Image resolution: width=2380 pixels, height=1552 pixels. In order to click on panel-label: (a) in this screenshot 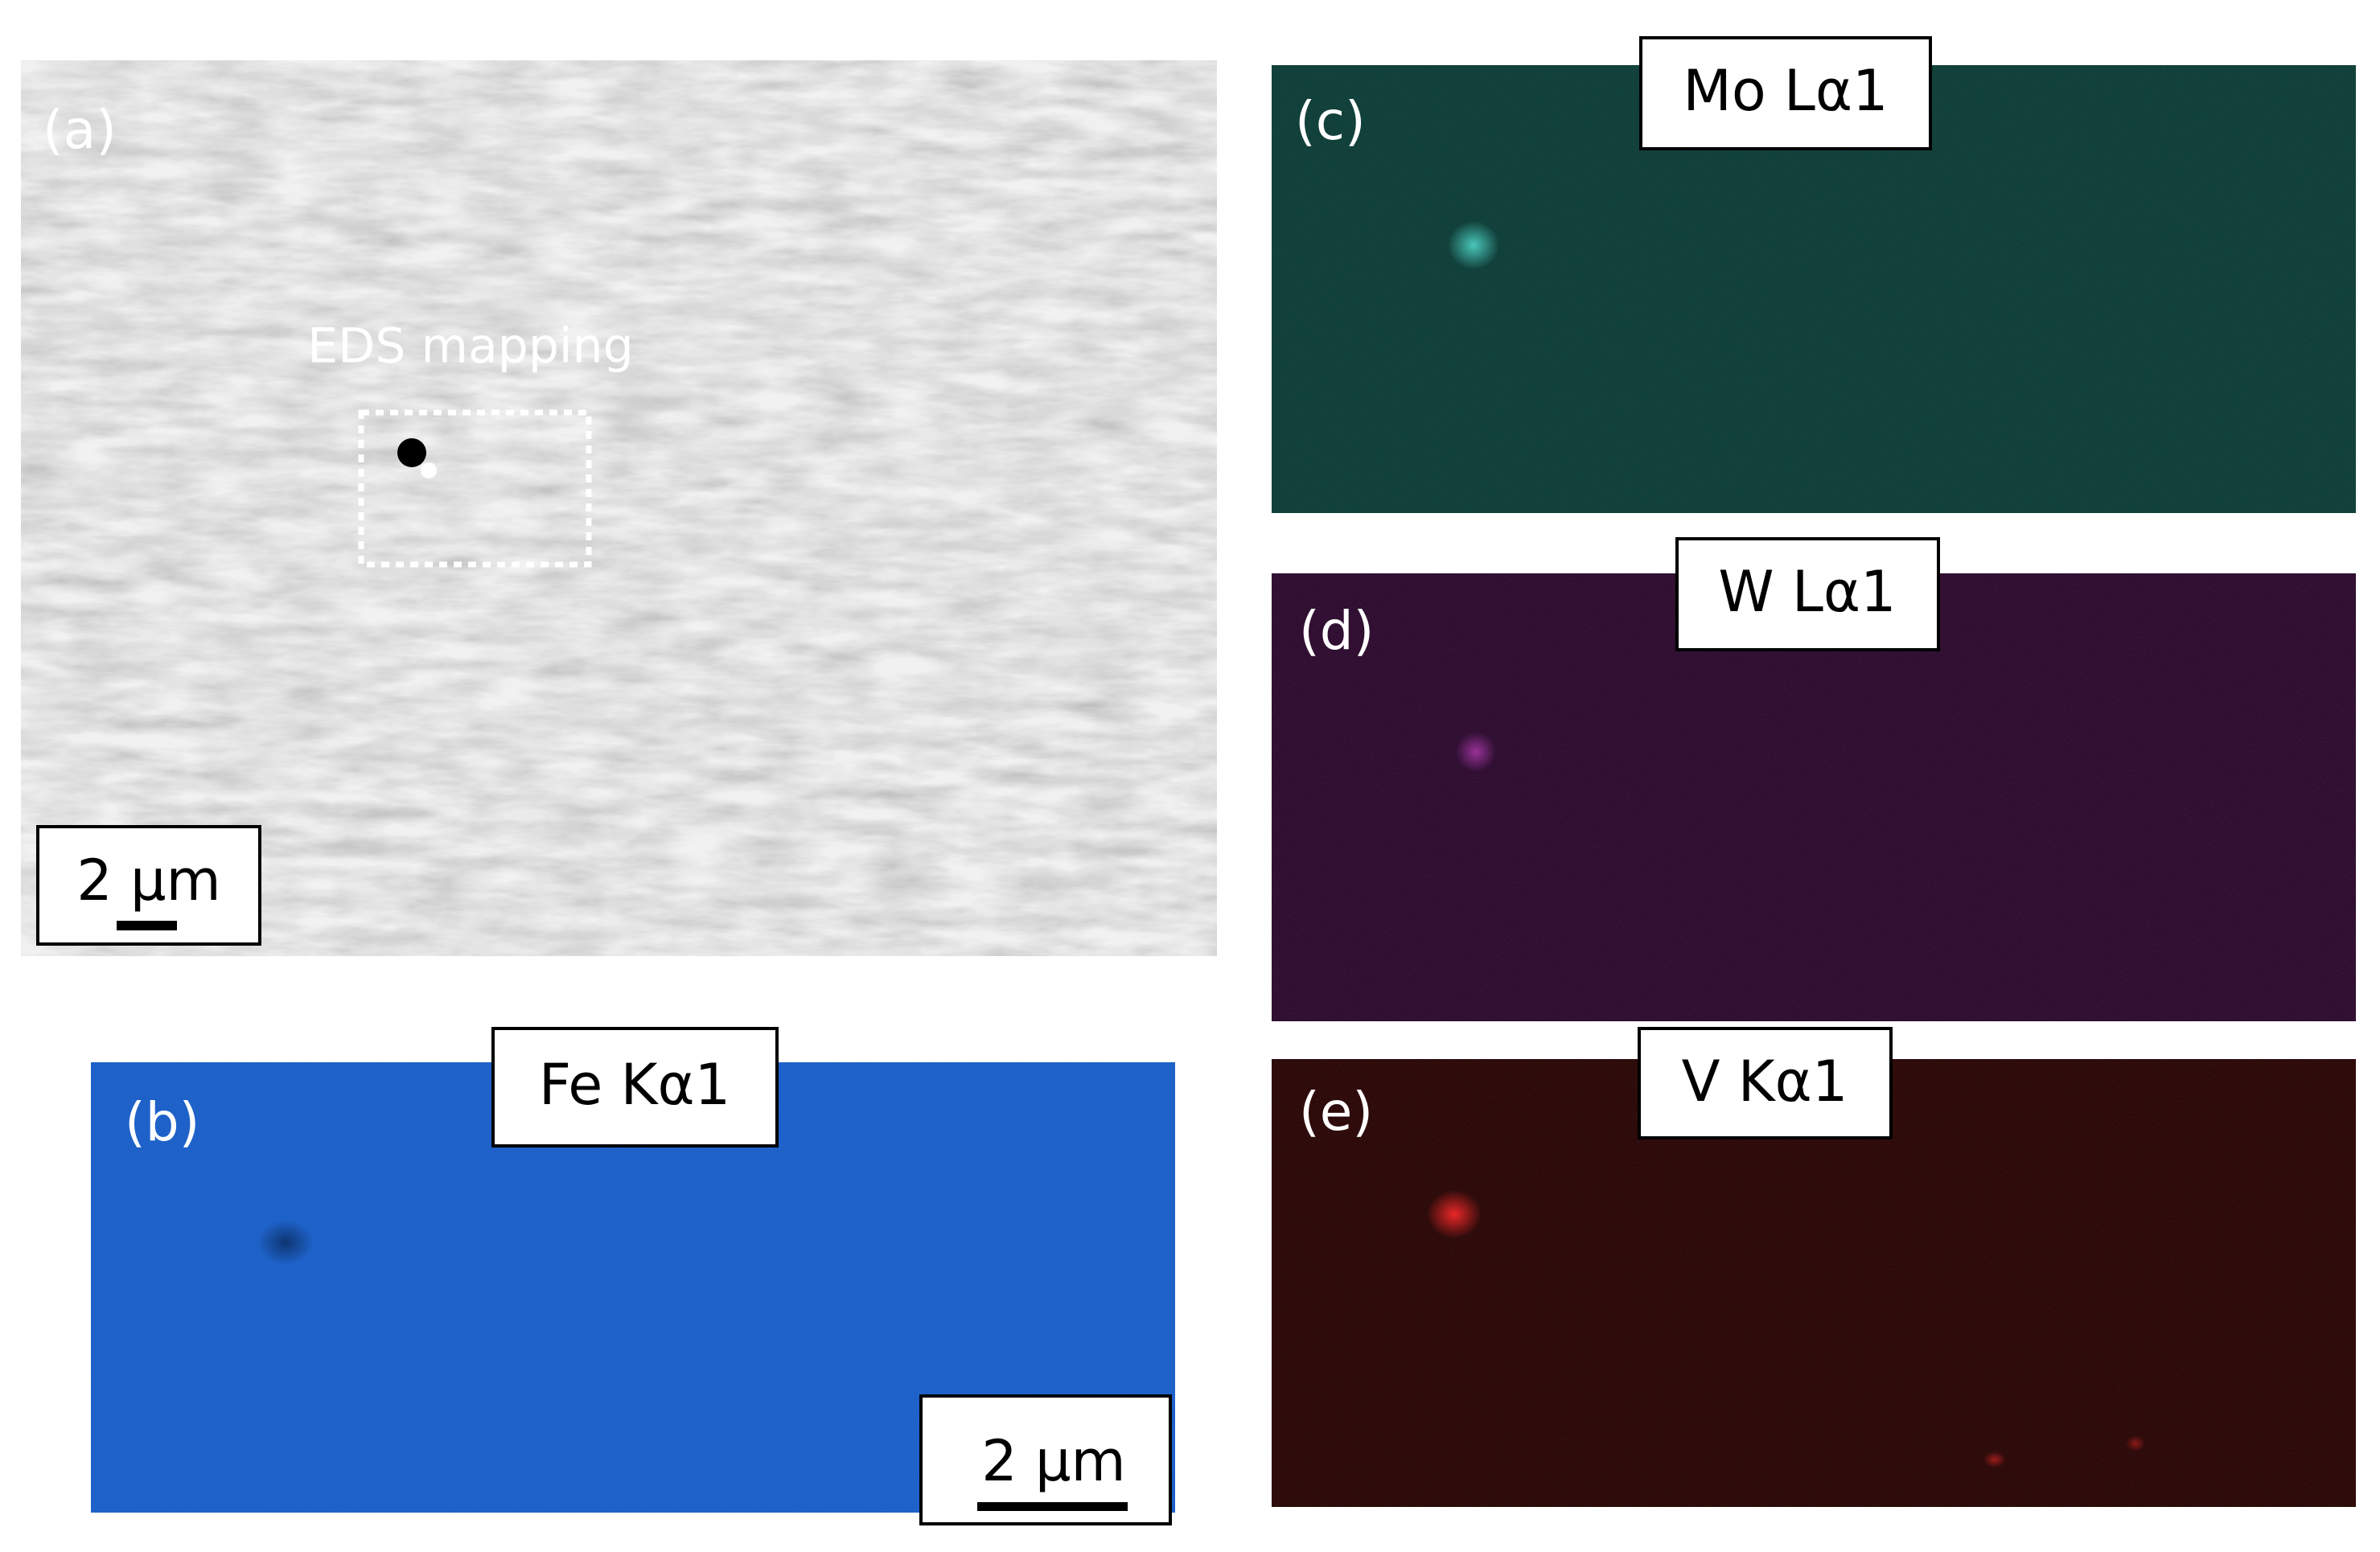, I will do `click(80, 130)`.